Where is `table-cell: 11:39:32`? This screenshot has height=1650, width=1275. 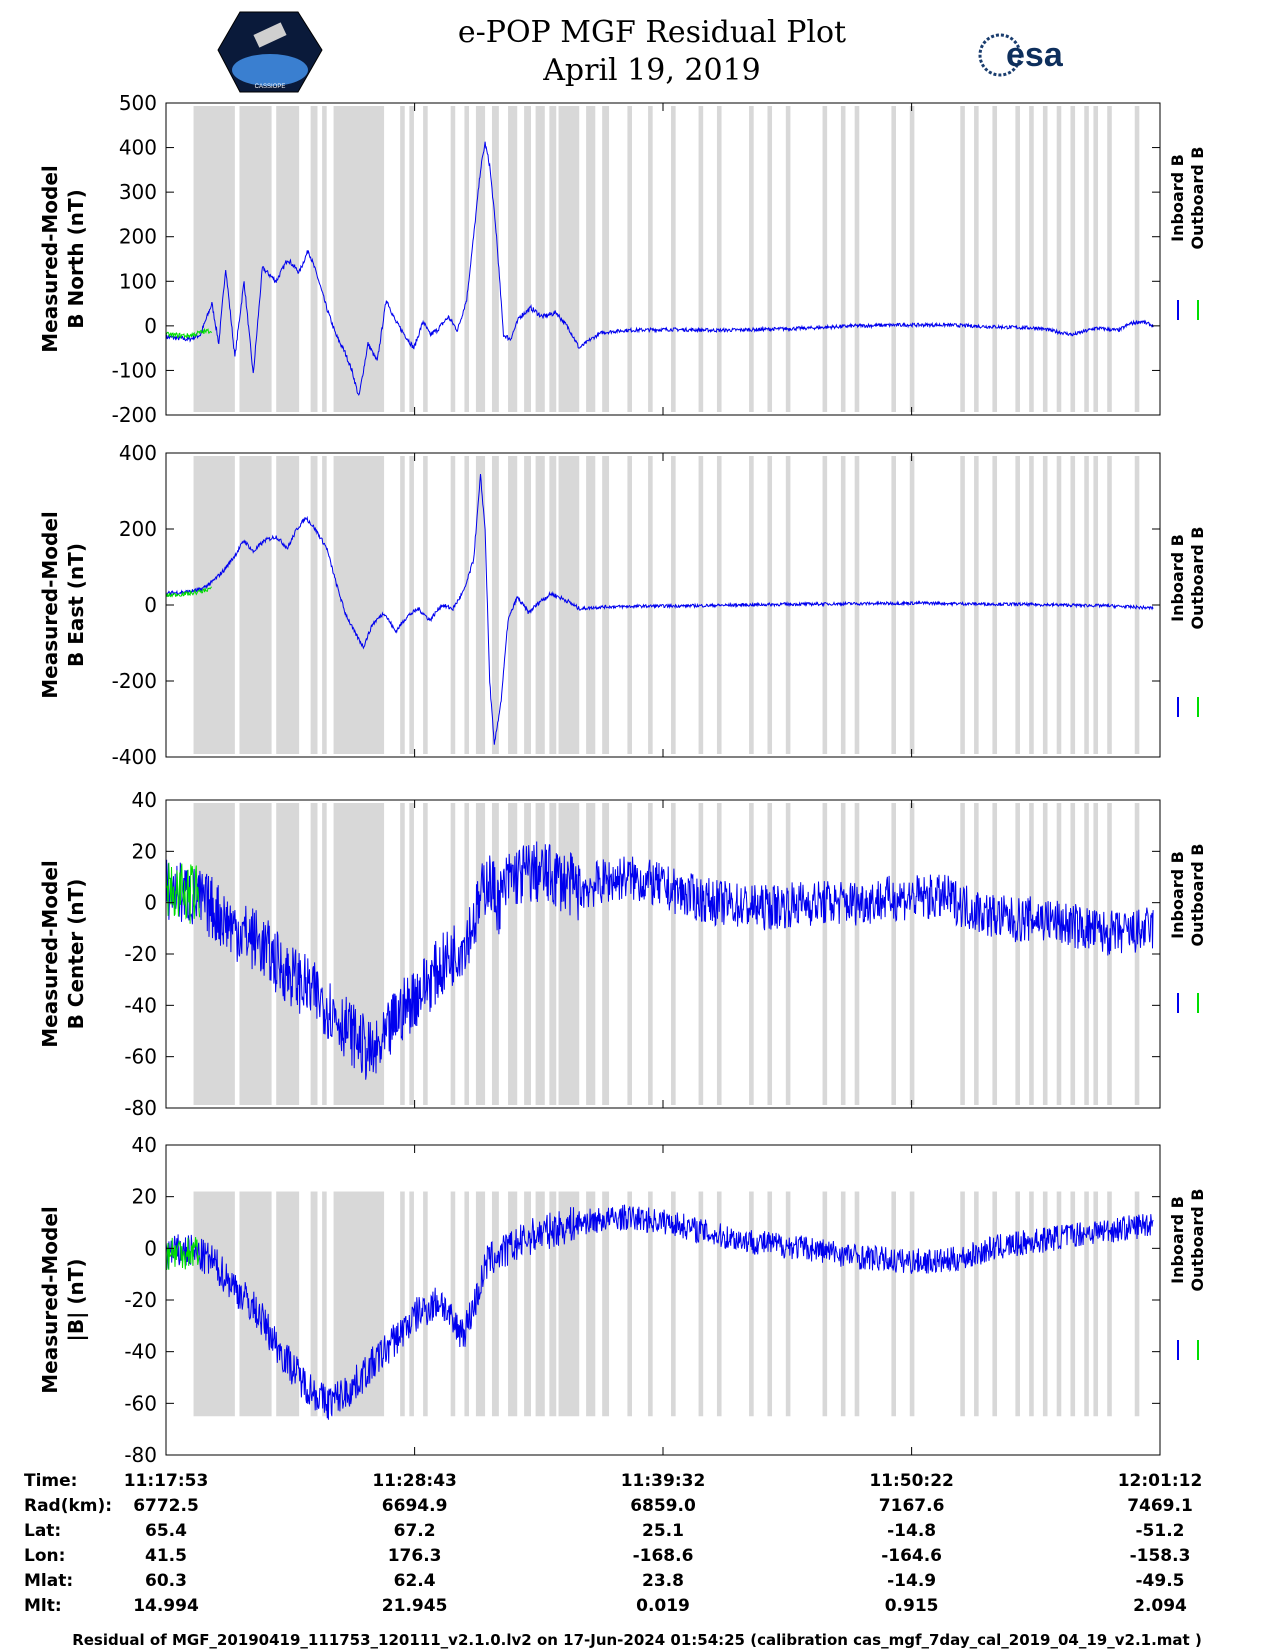 table-cell: 11:39:32 is located at coordinates (663, 1481).